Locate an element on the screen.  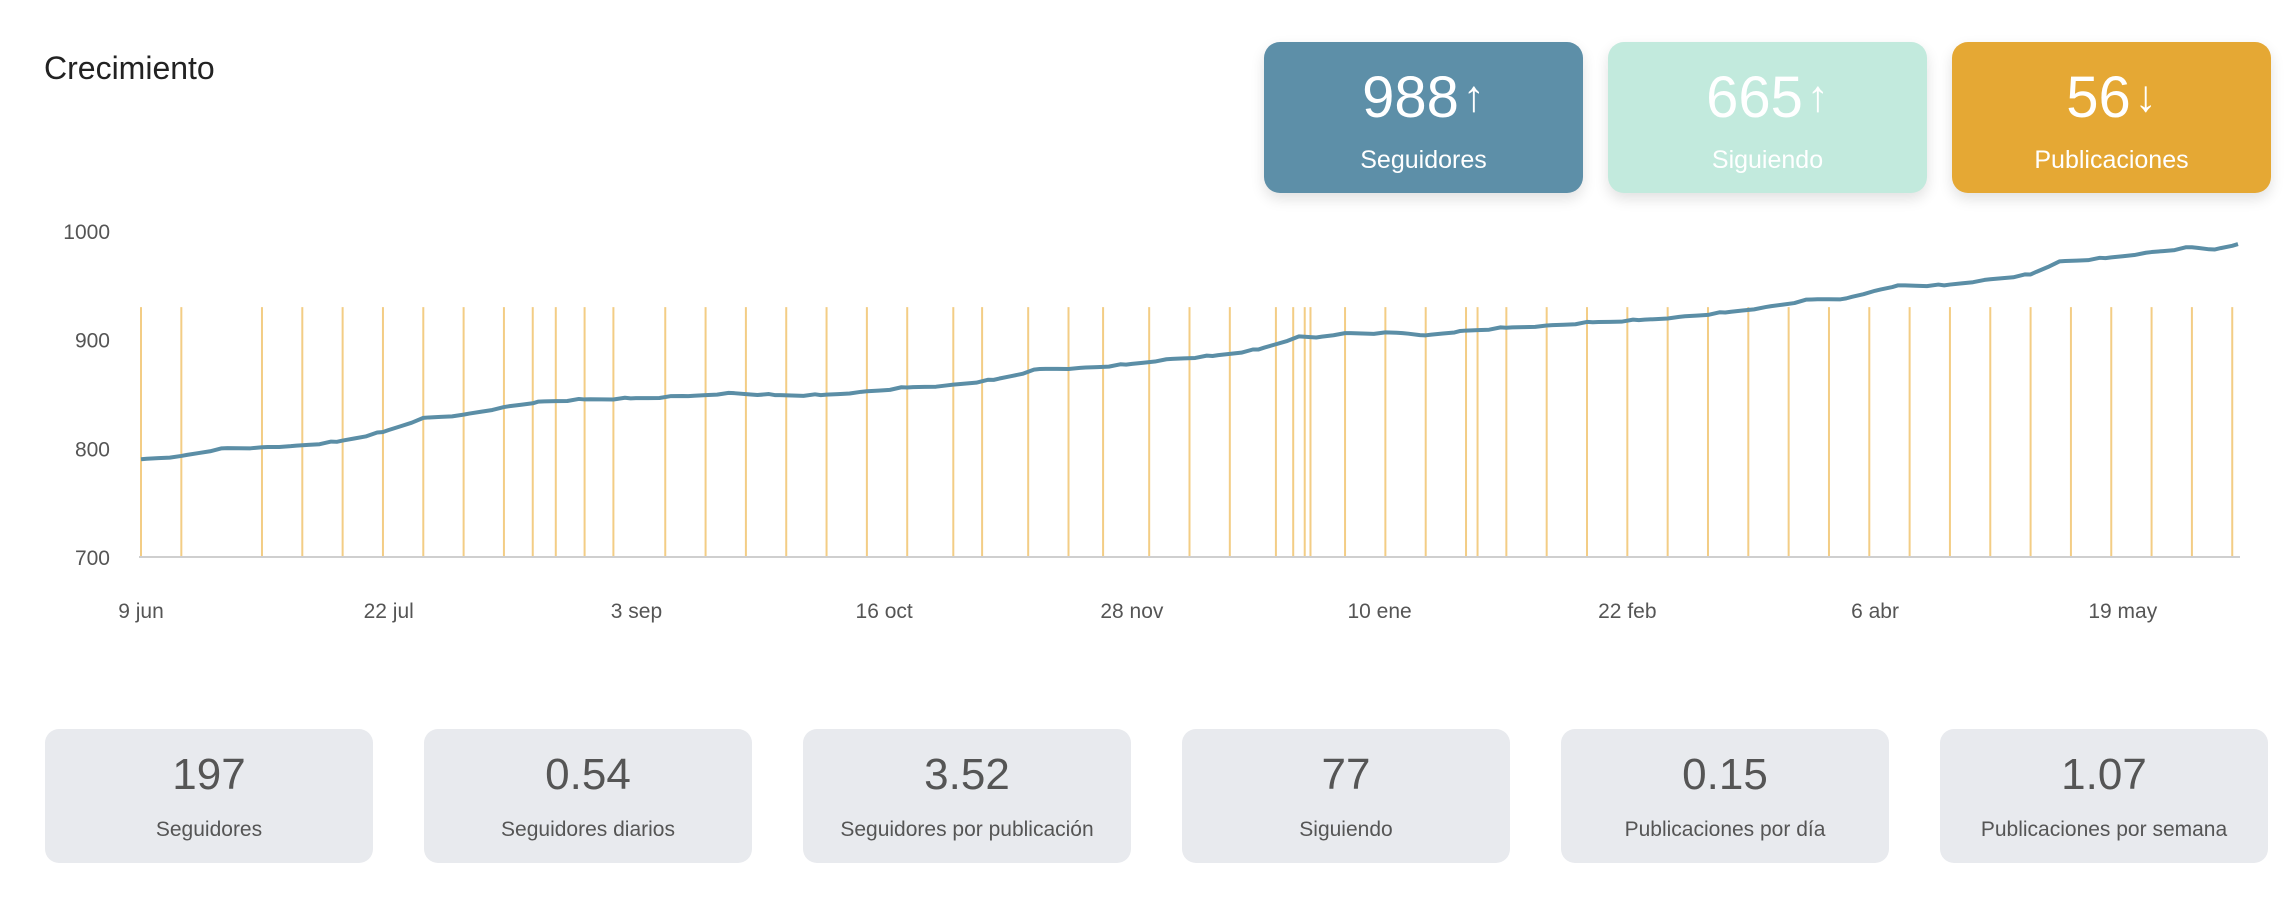
stat-value: 0.15 is located at coordinates (1725, 774).